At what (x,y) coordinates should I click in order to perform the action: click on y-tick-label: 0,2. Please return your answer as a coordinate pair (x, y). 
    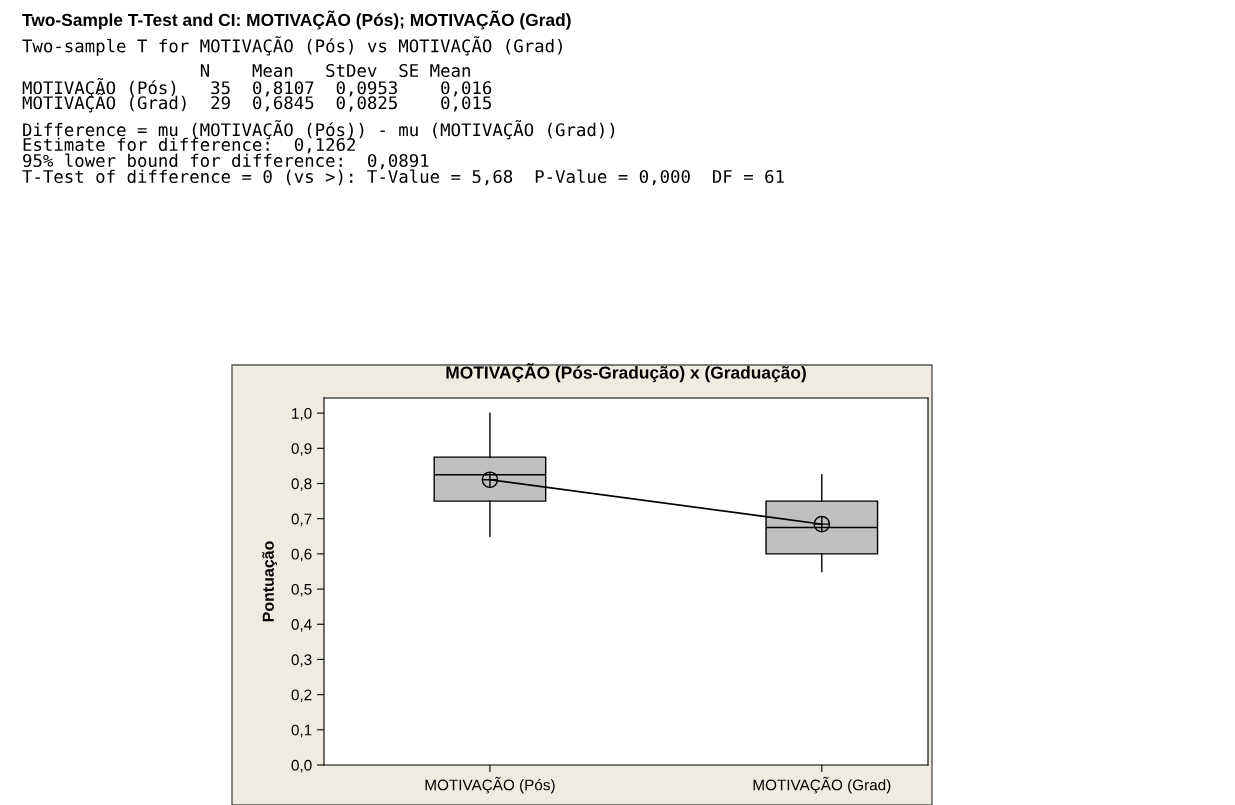
    Looking at the image, I should click on (301, 696).